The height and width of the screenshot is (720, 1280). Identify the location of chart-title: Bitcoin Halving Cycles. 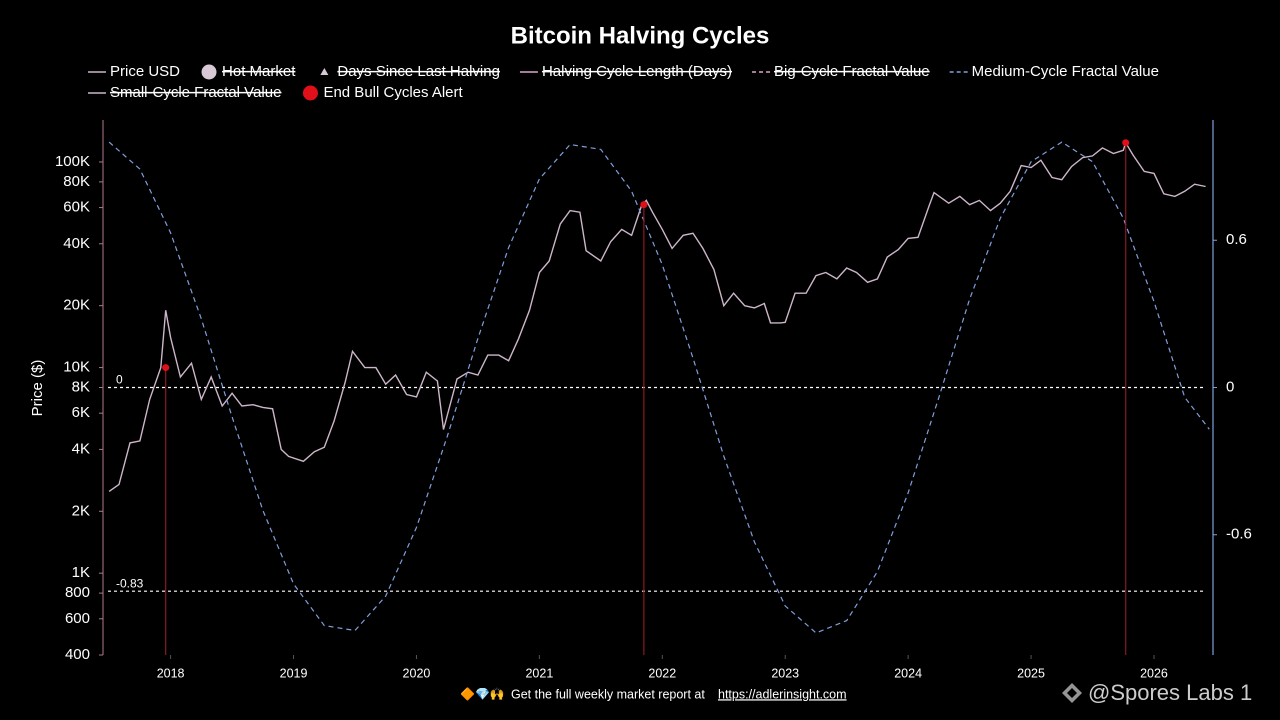
(640, 35).